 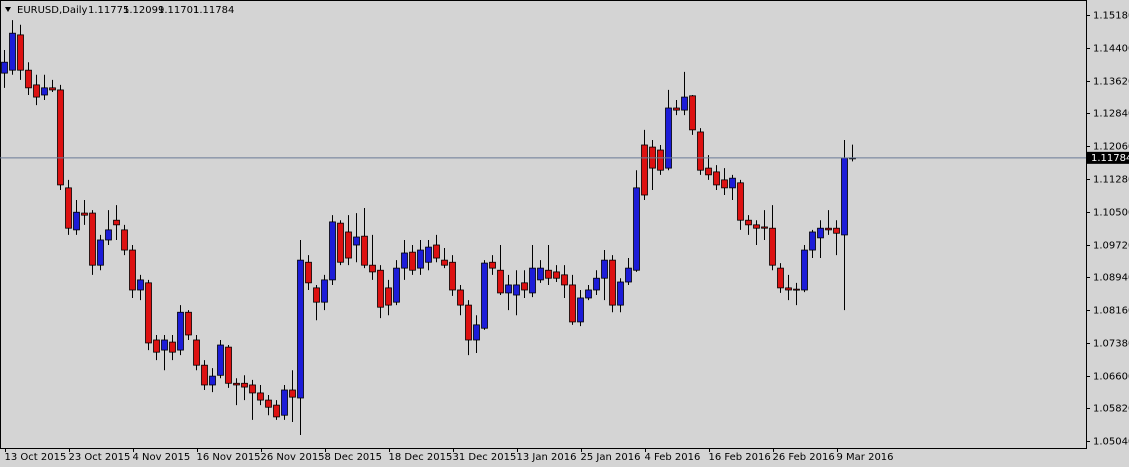 What do you see at coordinates (1111, 278) in the screenshot?
I see `y-tick-label: 1.08940` at bounding box center [1111, 278].